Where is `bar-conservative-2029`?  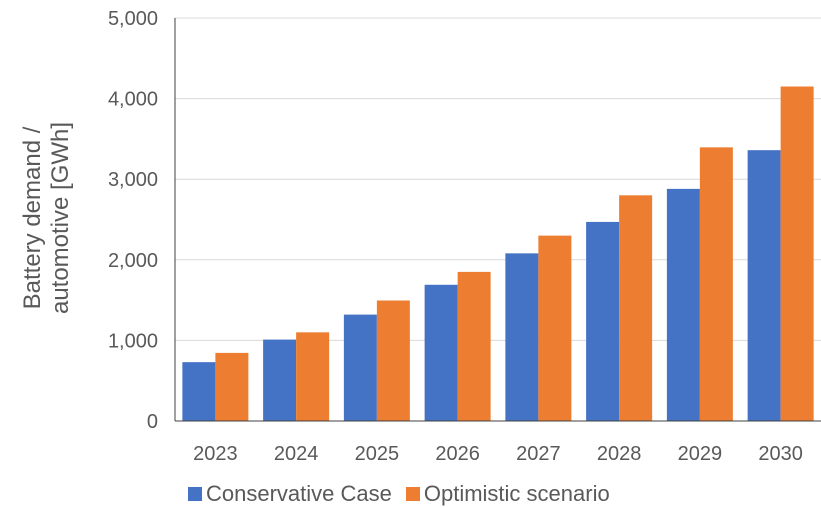
bar-conservative-2029 is located at coordinates (683, 304).